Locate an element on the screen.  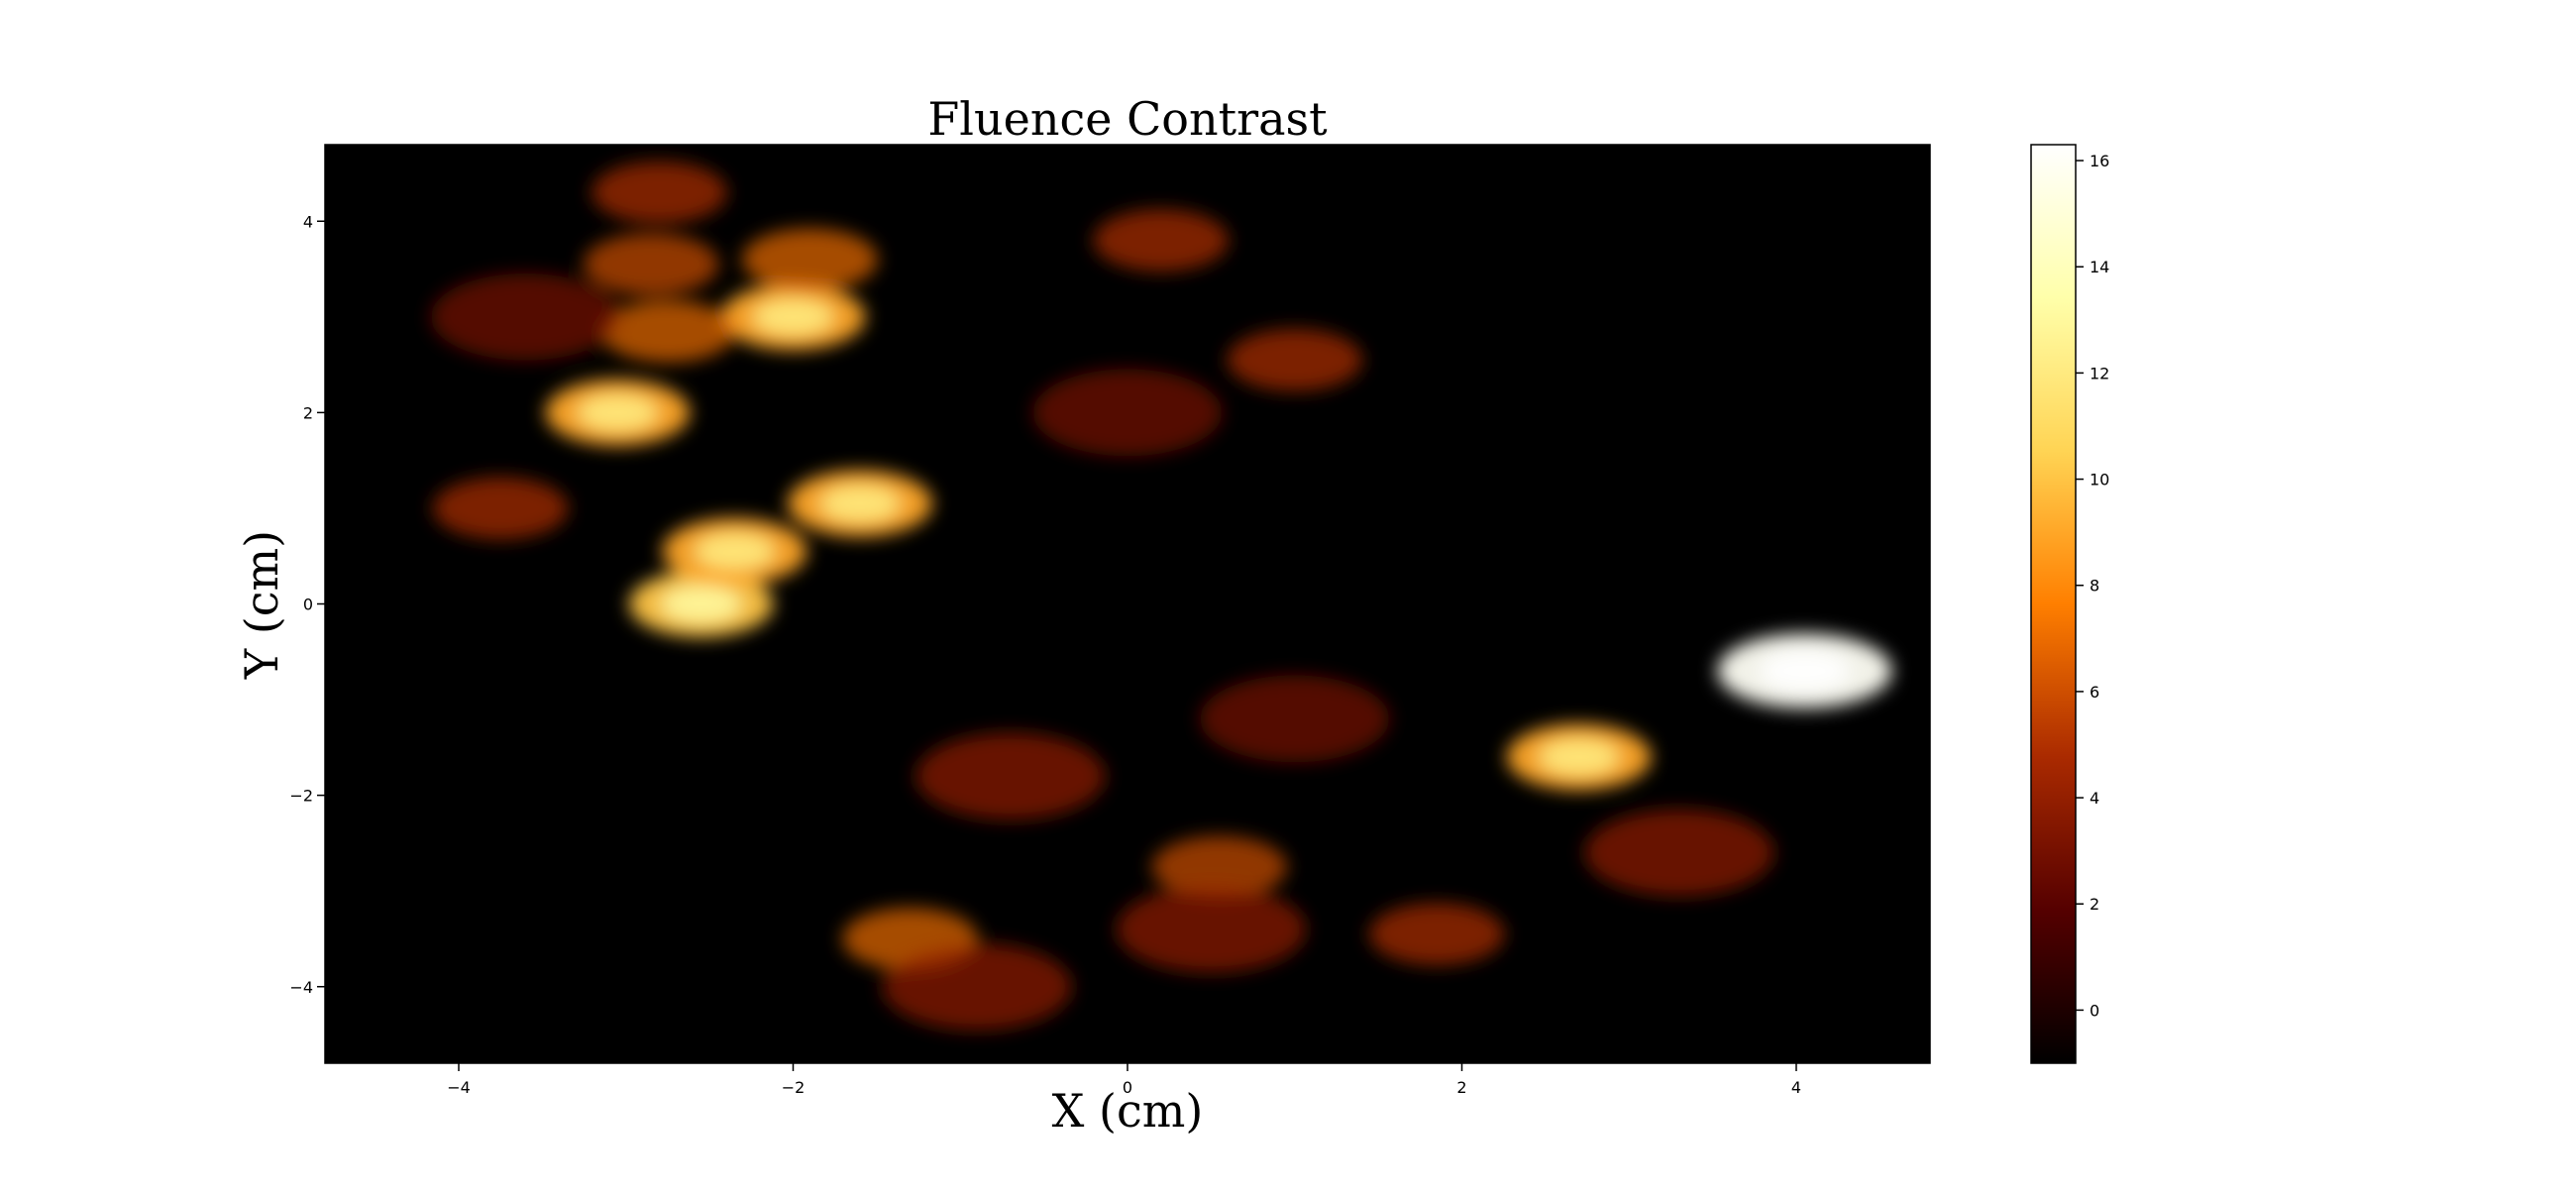
colorbar-tick-label: 14 is located at coordinates (2099, 267).